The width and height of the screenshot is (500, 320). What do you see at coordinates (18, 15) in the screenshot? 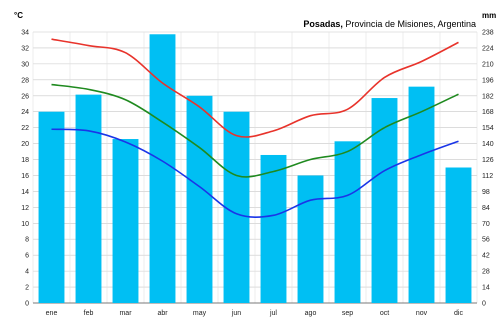
I see `left-axis-unit: °C` at bounding box center [18, 15].